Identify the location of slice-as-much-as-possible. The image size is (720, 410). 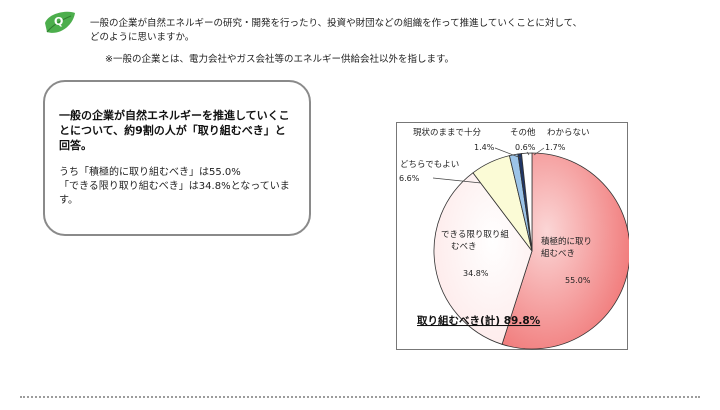
(483, 258).